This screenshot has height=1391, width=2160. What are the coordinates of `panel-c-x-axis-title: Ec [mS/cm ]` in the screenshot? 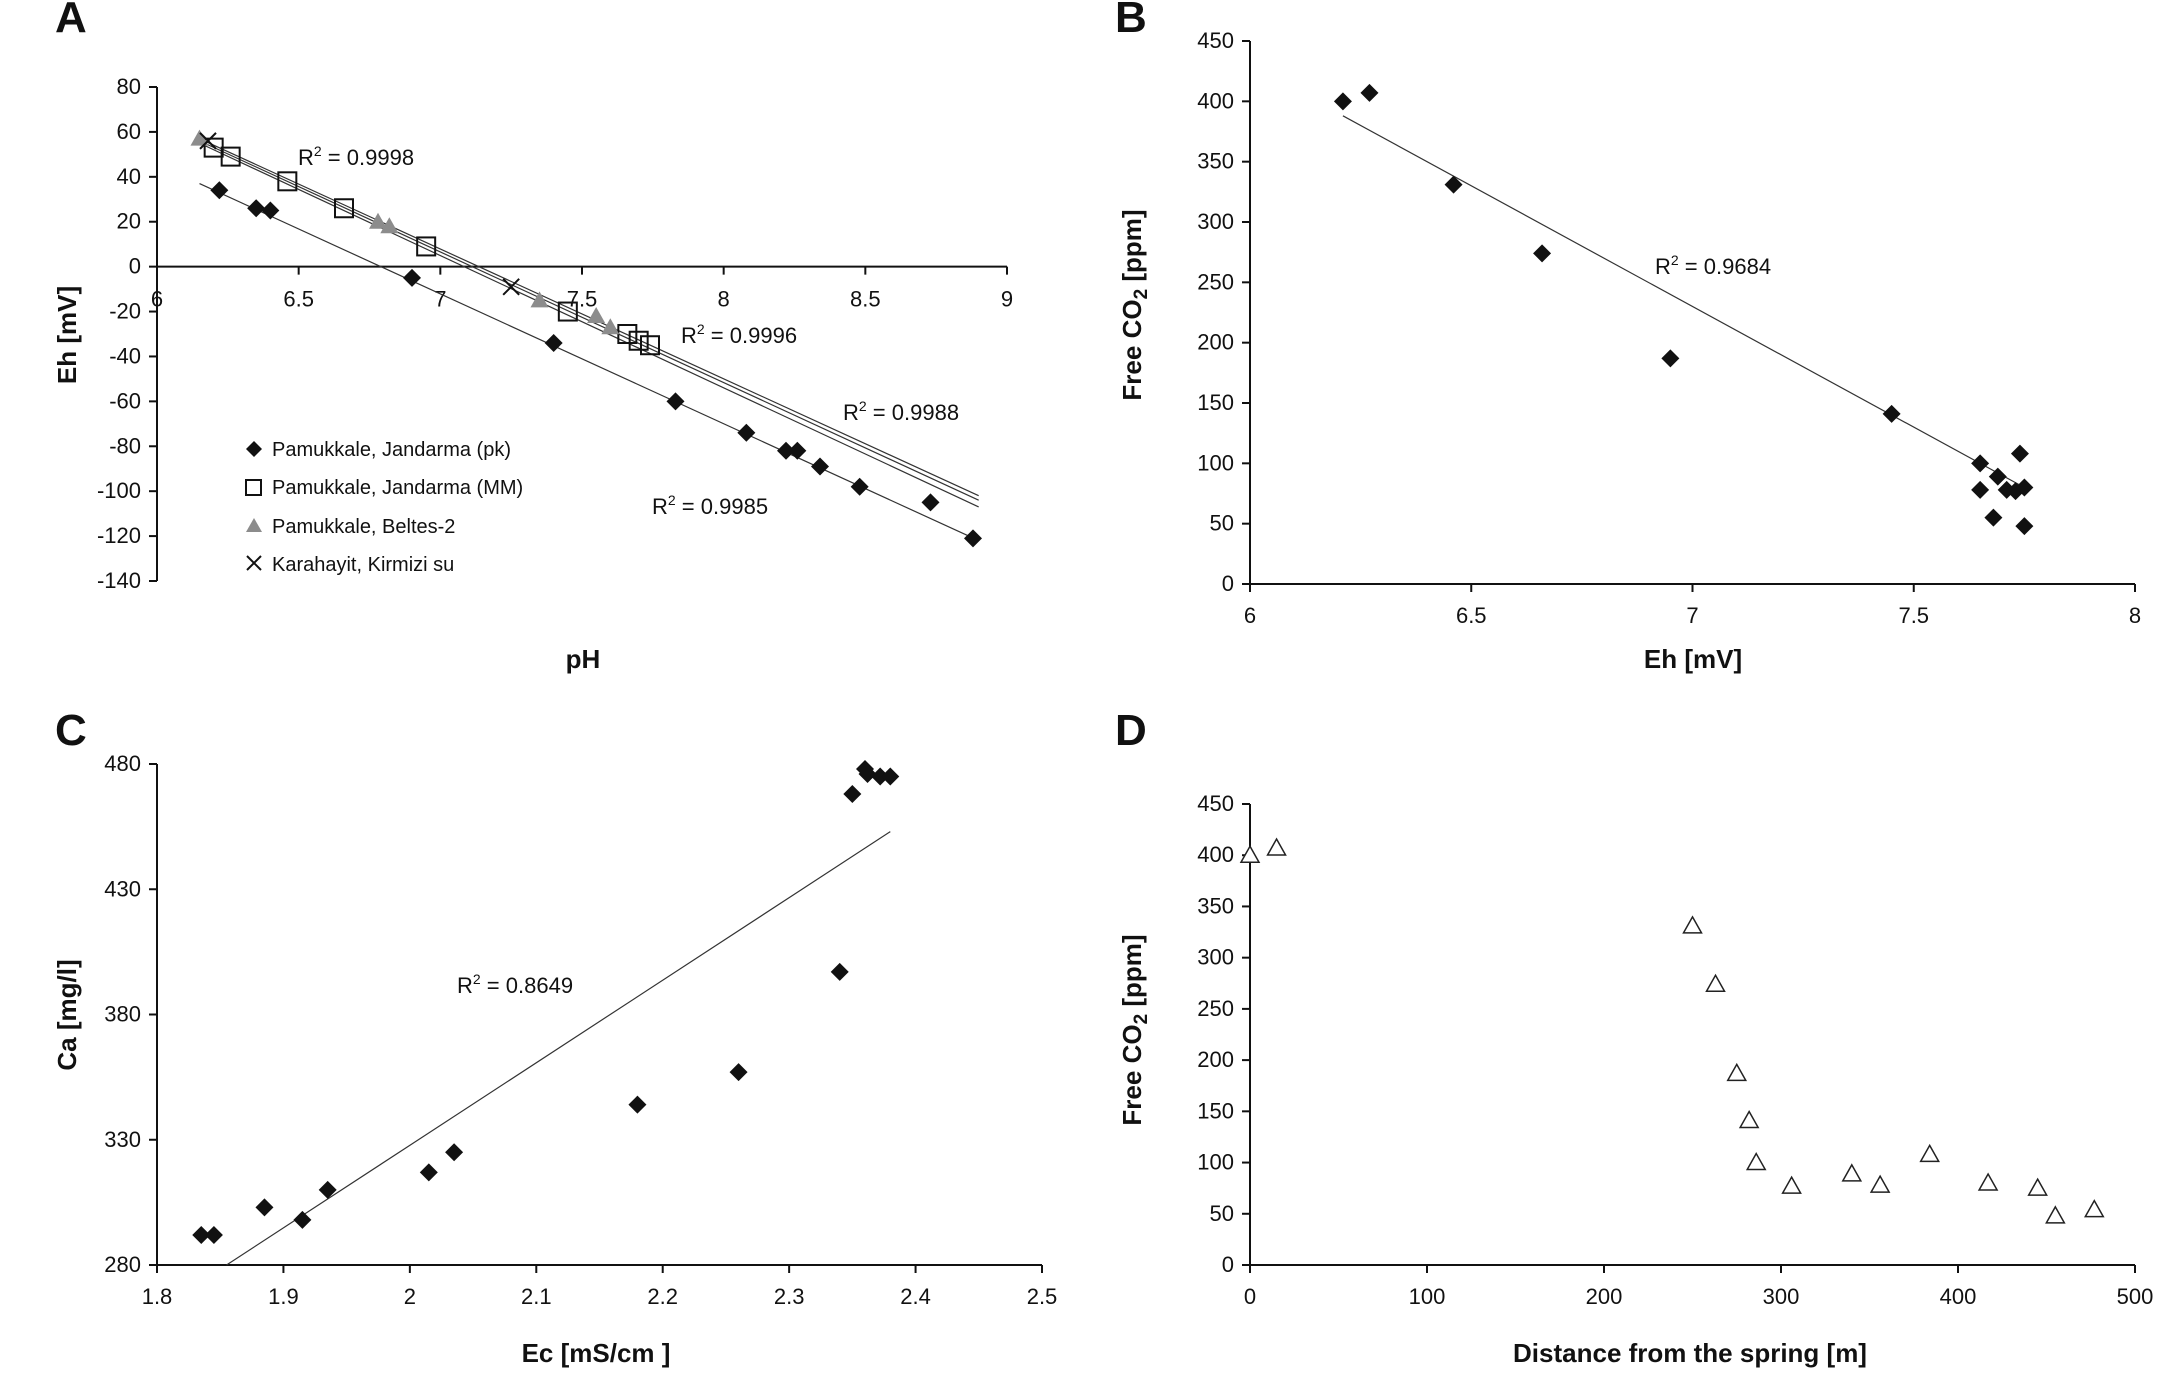 It's located at (596, 1353).